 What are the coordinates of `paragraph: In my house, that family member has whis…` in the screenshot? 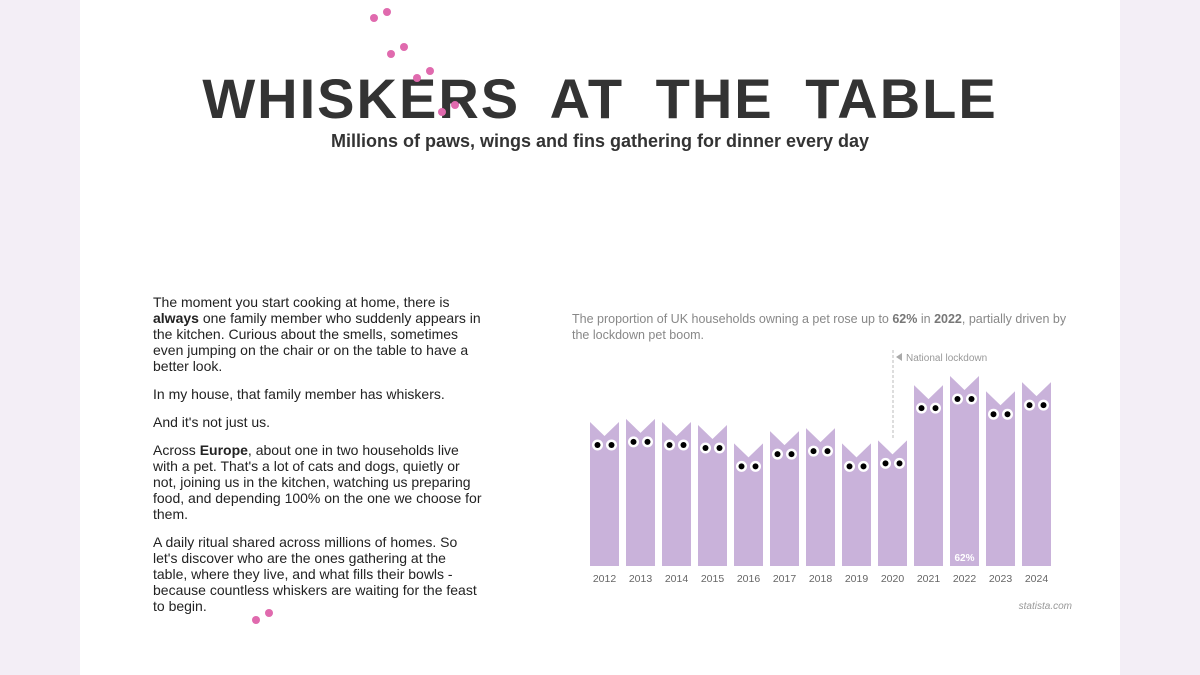 It's located at (318, 394).